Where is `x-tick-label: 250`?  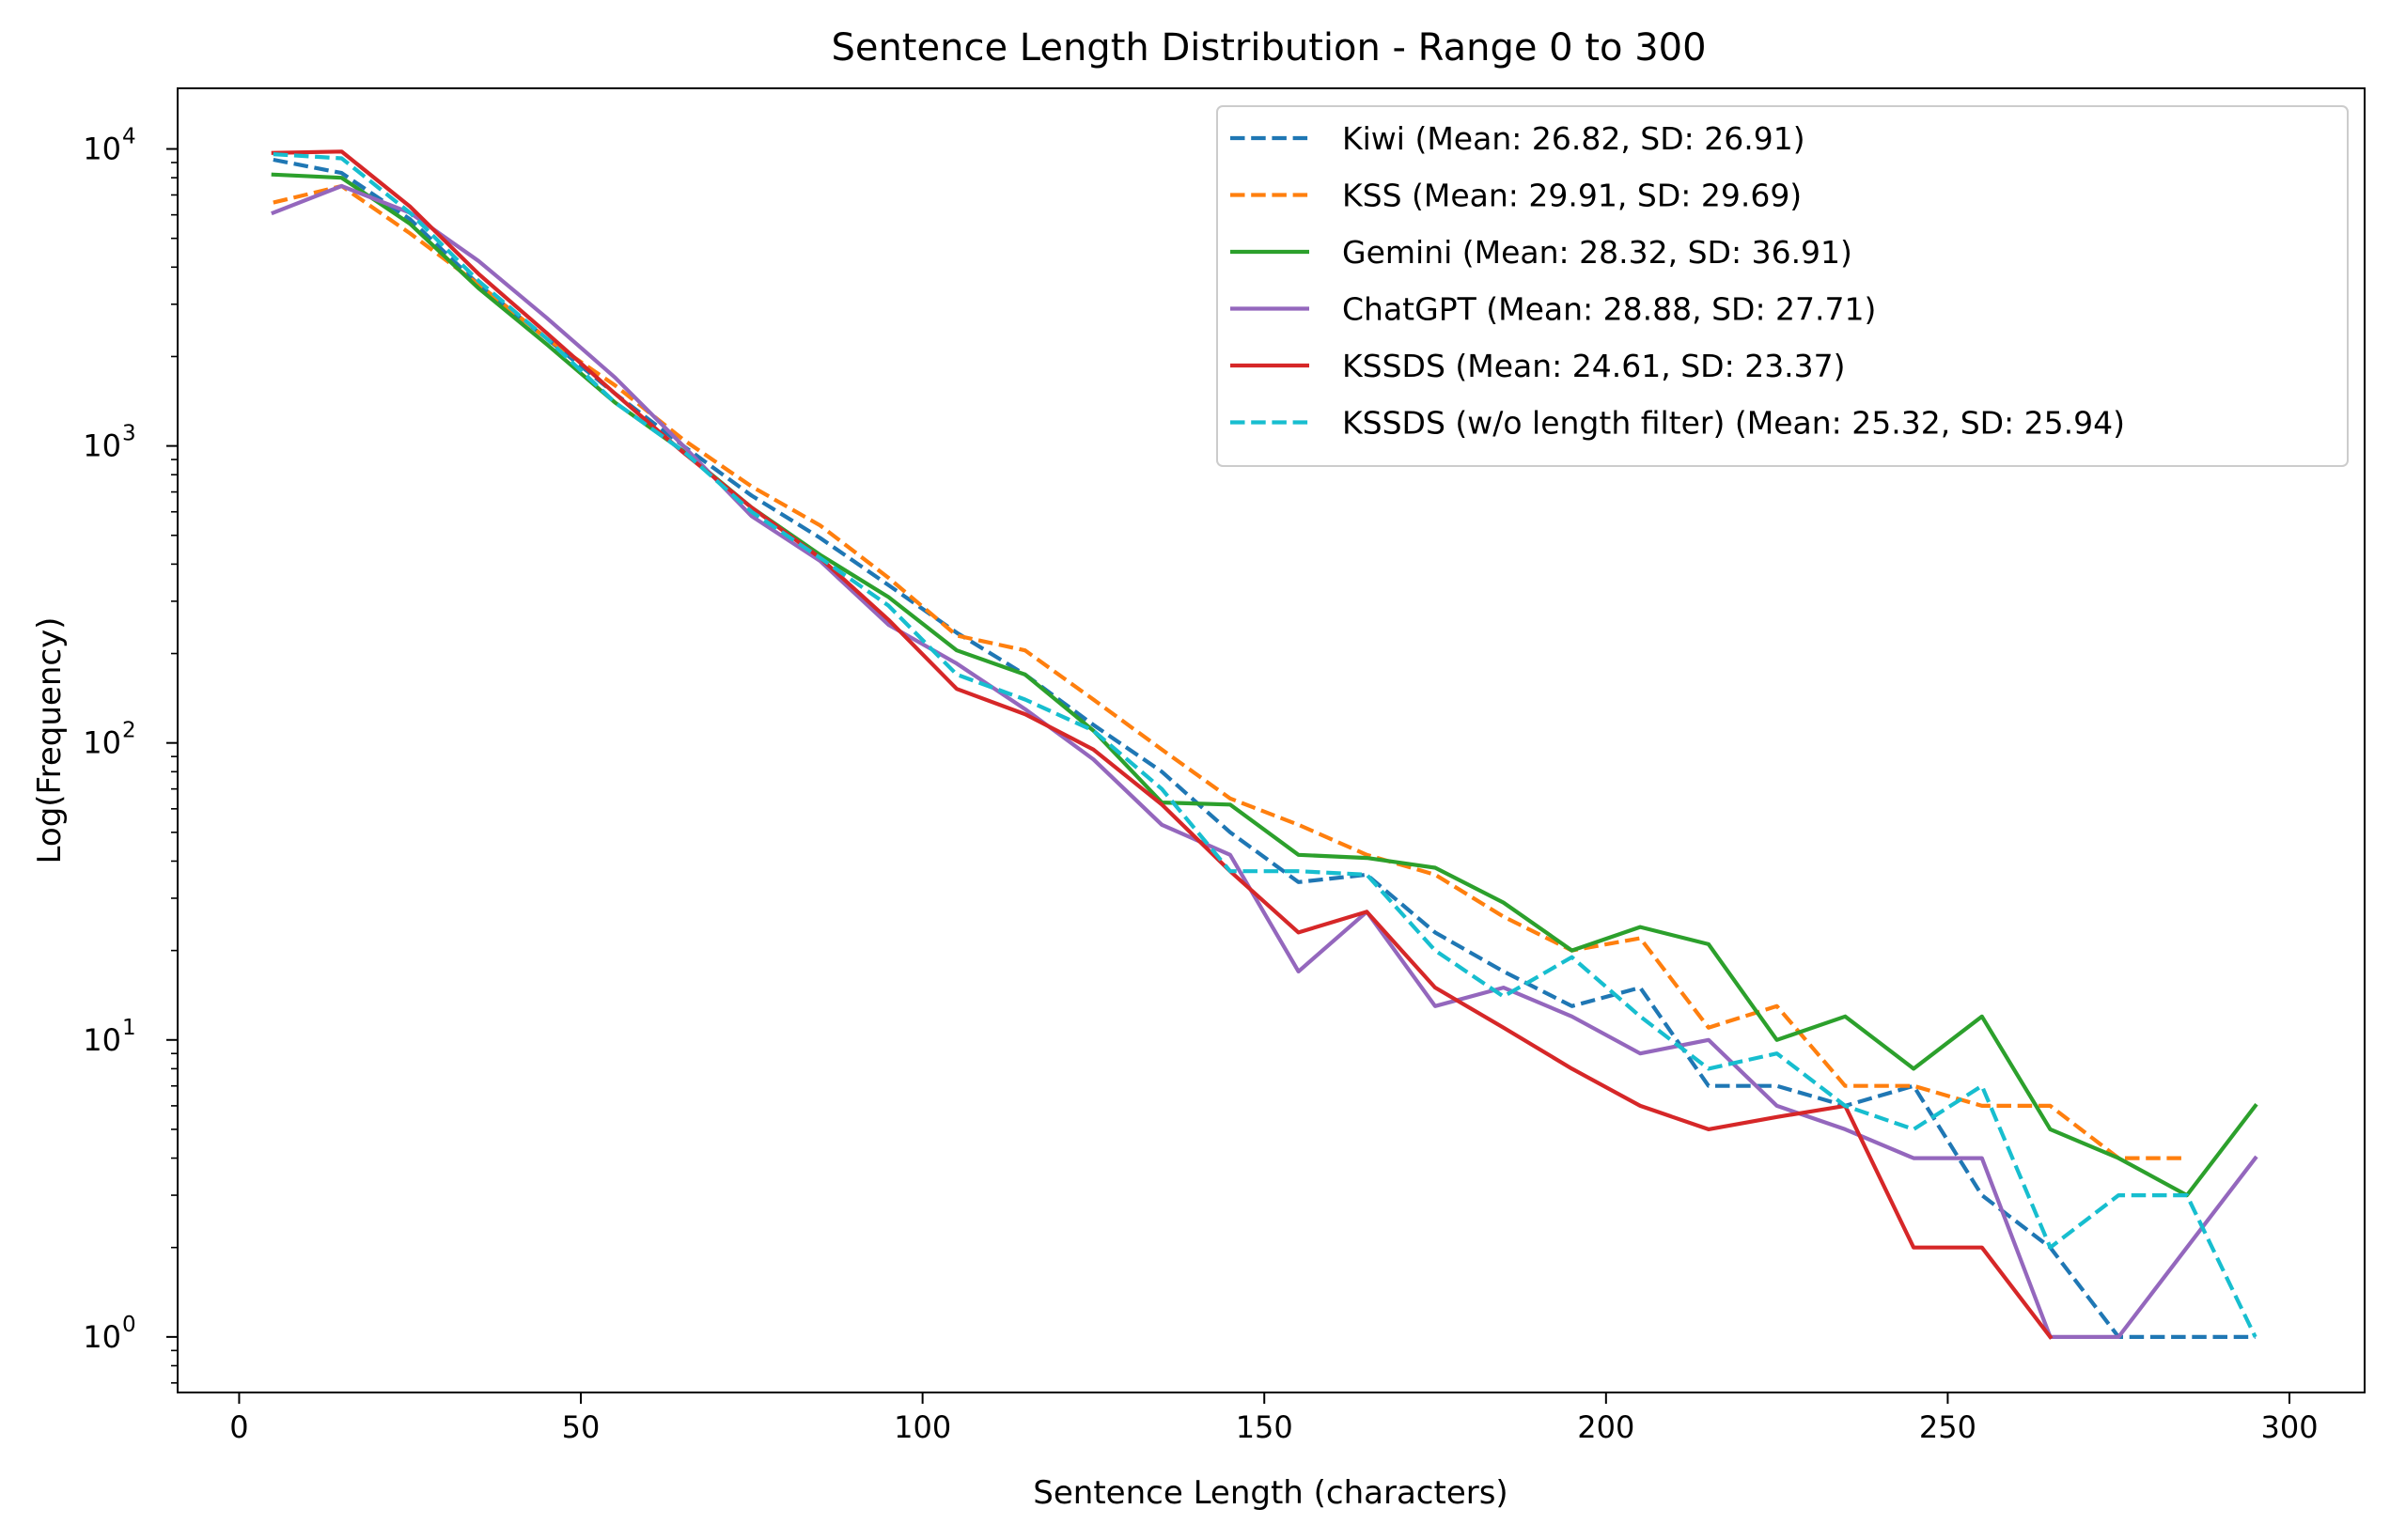 x-tick-label: 250 is located at coordinates (1948, 1427).